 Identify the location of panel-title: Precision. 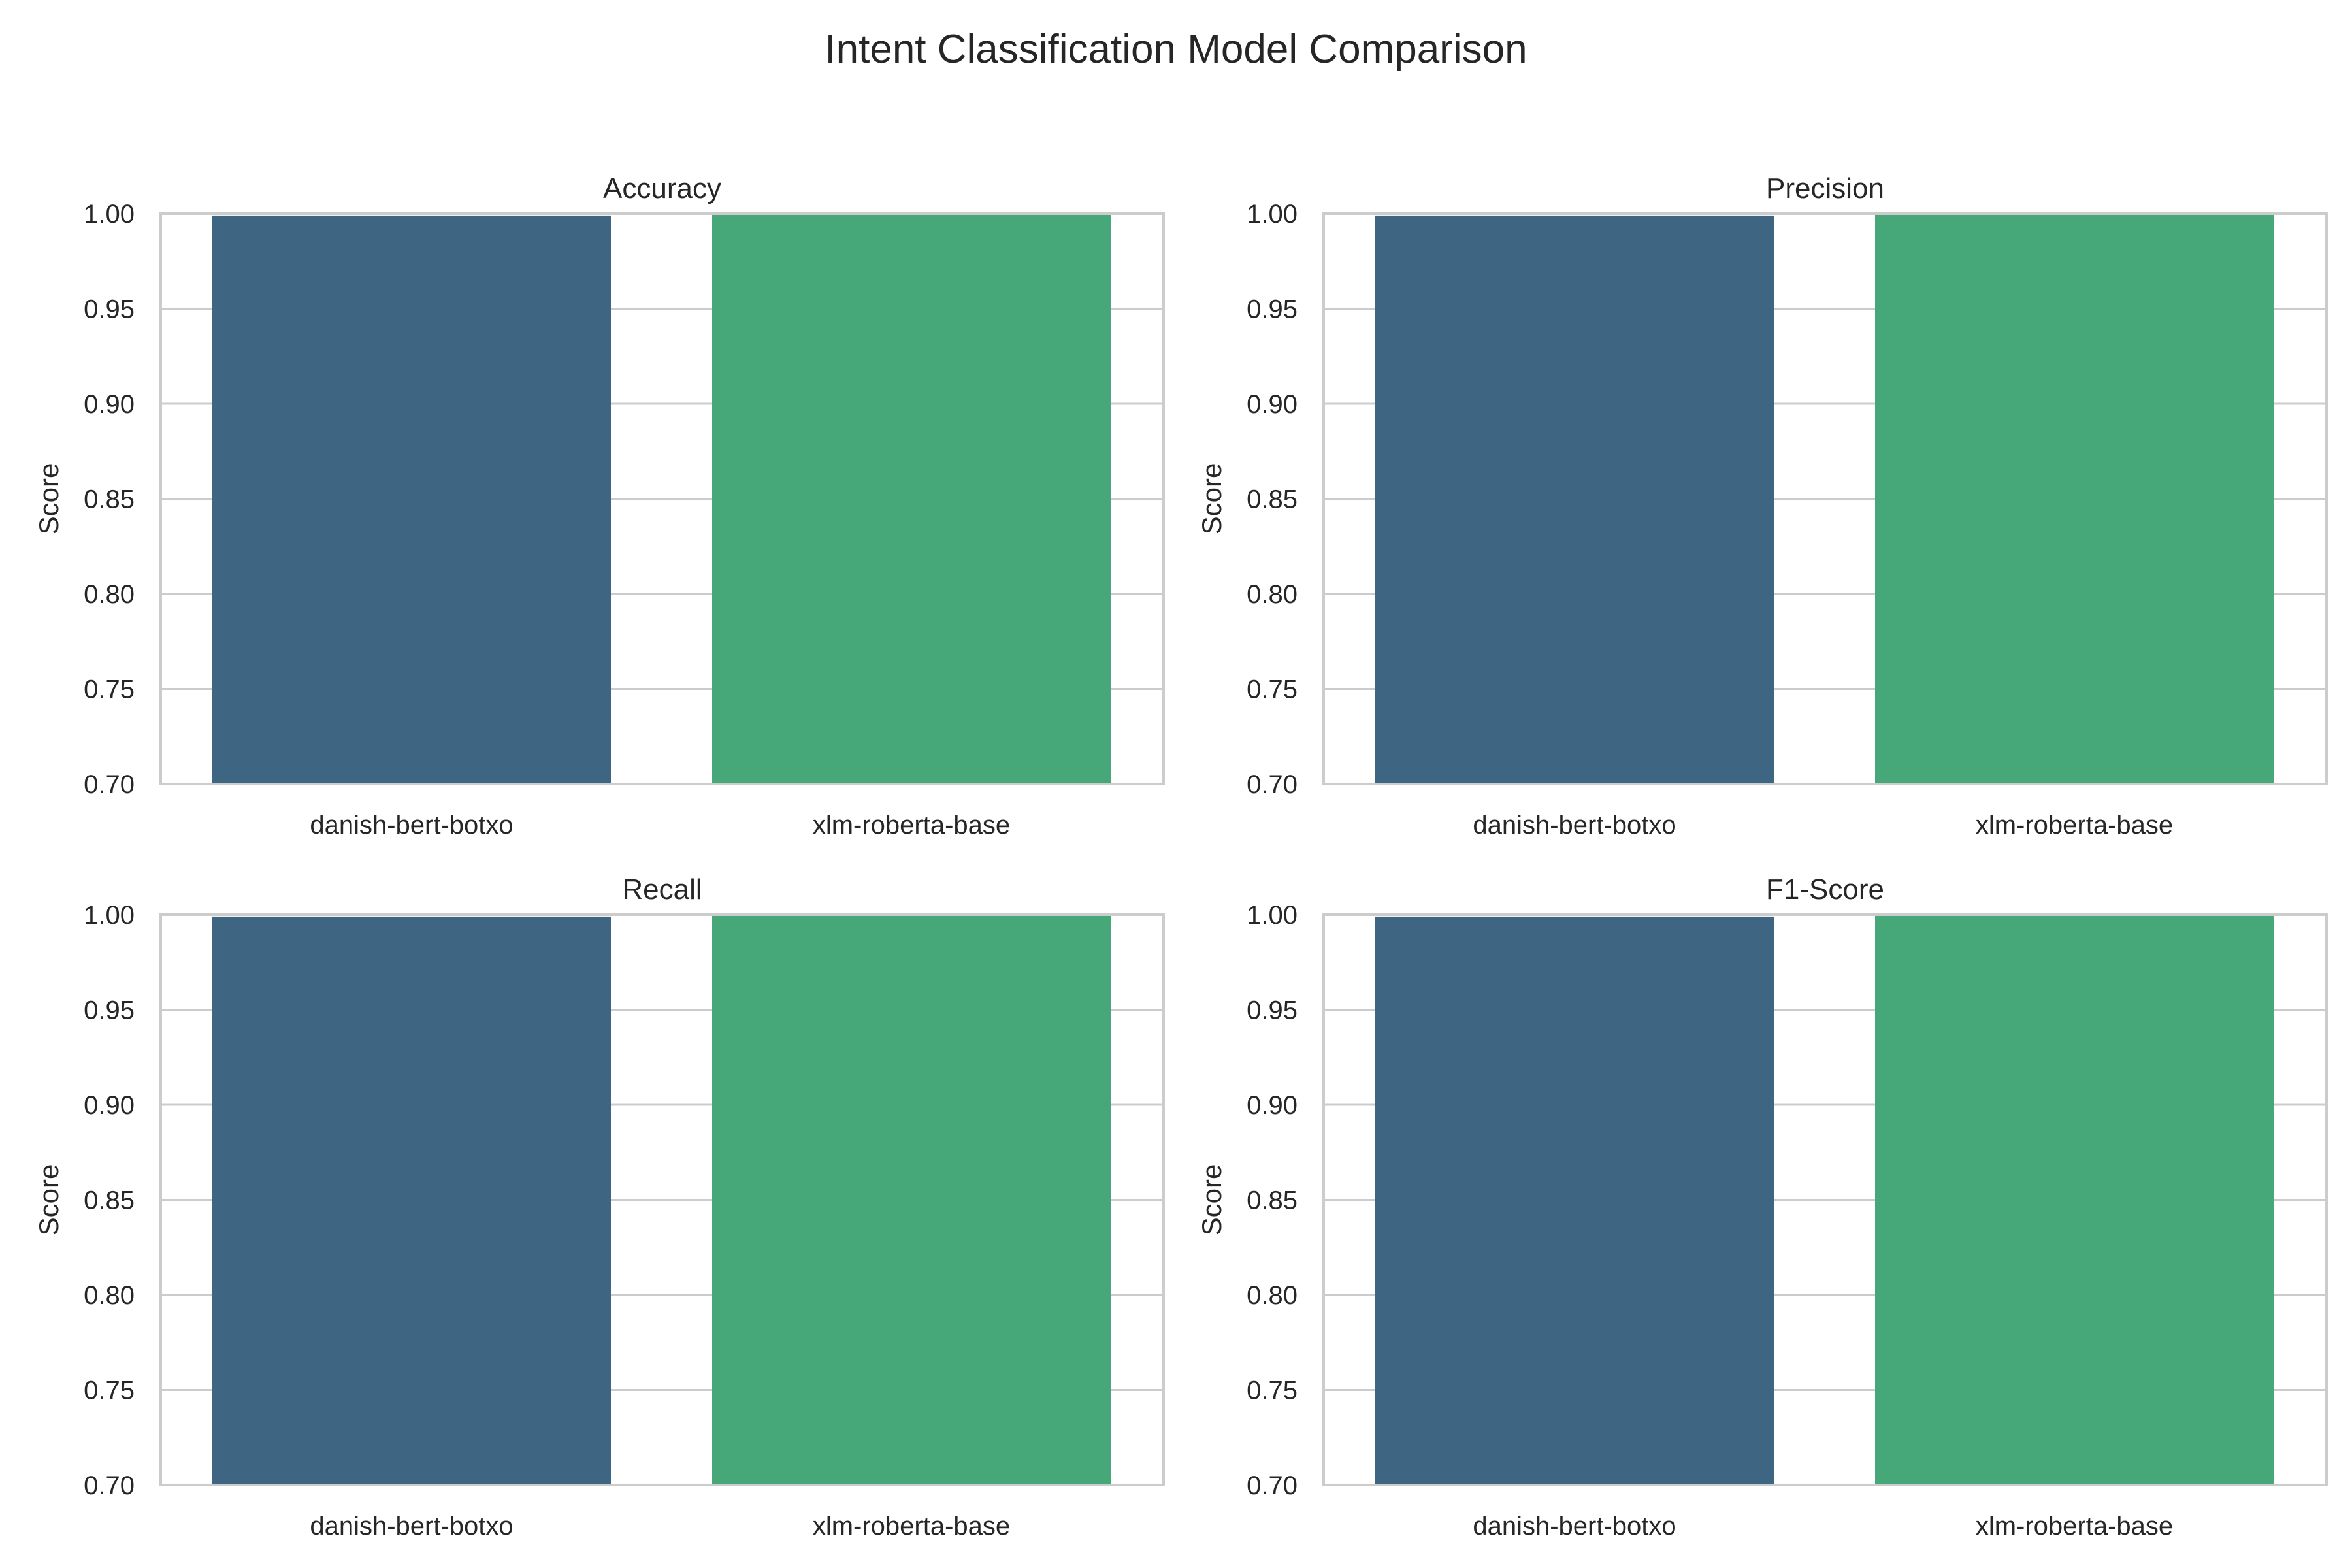
(1825, 188).